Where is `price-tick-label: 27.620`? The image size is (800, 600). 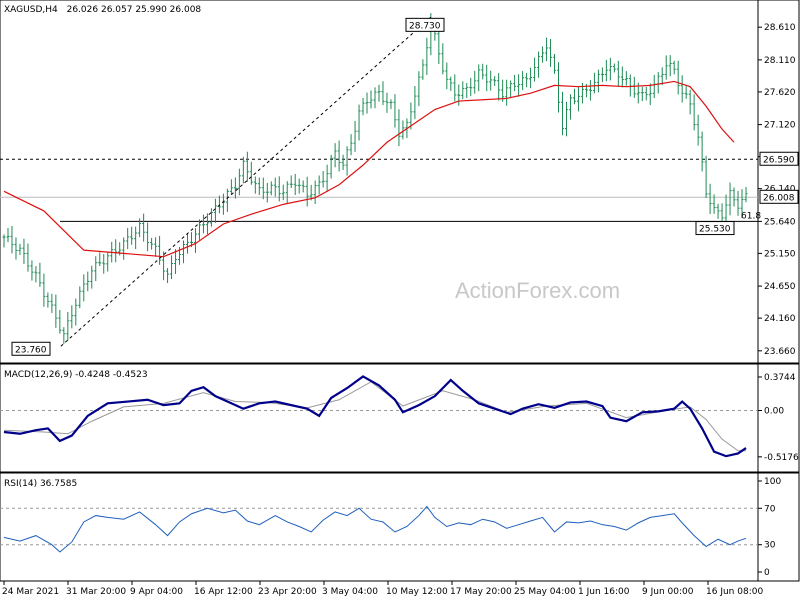 price-tick-label: 27.620 is located at coordinates (780, 93).